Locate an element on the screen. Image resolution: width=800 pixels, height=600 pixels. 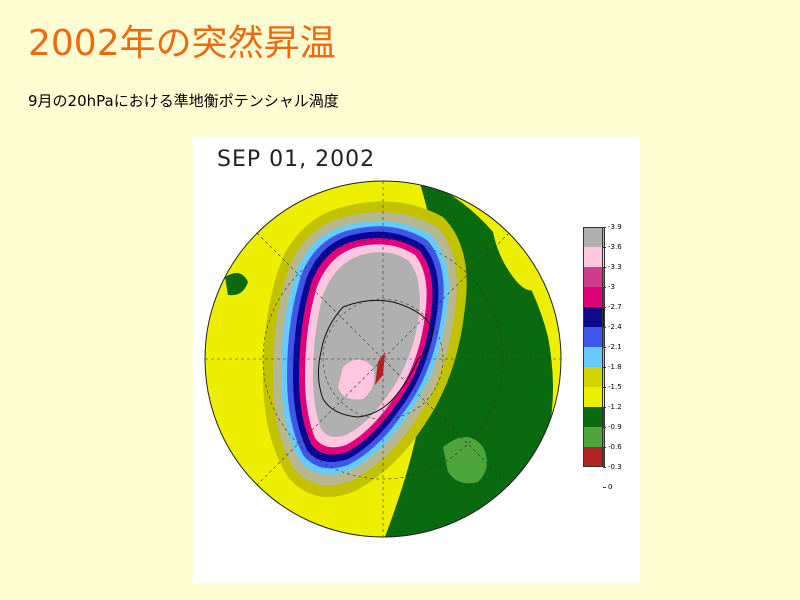
light-green-patch is located at coordinates (465, 460).